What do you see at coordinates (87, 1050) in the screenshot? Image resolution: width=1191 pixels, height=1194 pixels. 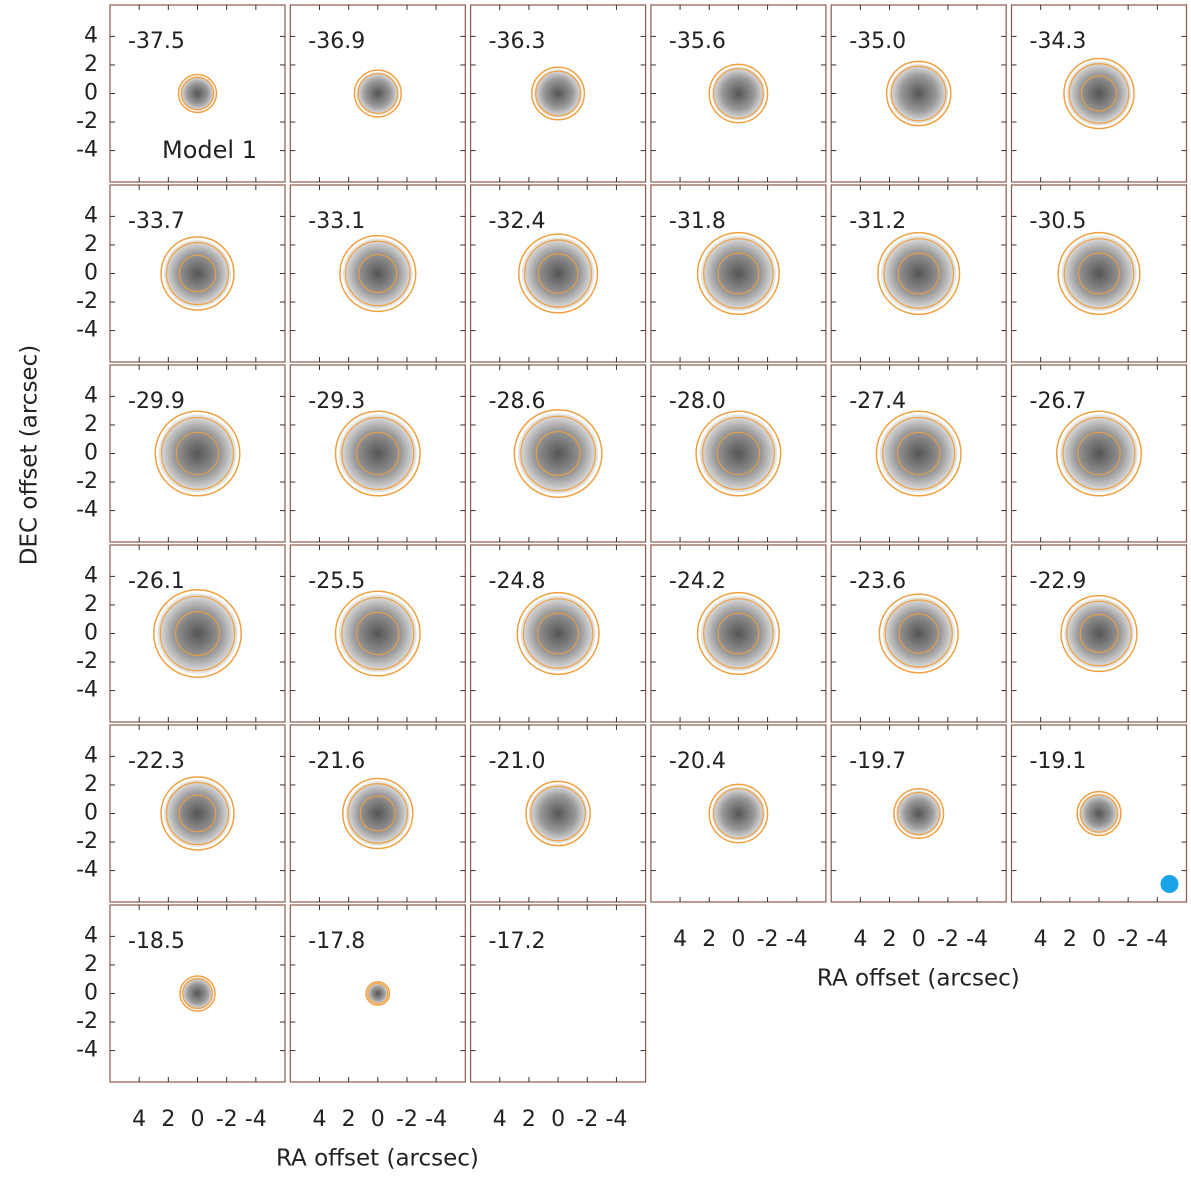 I see `y-tick-label: -4` at bounding box center [87, 1050].